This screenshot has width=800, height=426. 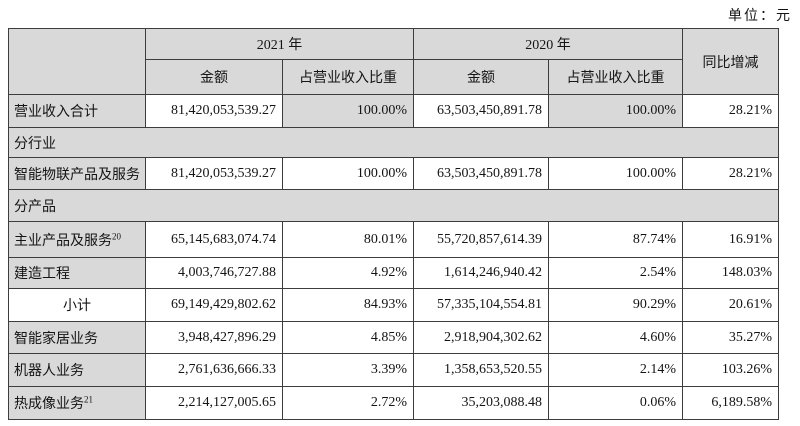 I want to click on col-group-2021: 2021 年, so click(x=279, y=44).